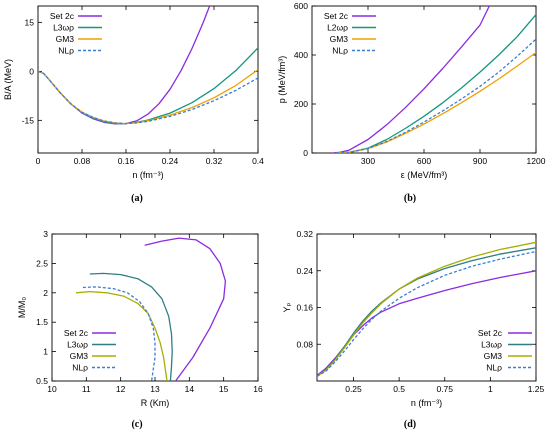  Describe the element at coordinates (38, 161) in the screenshot. I see `x-tick-label: 0` at that location.